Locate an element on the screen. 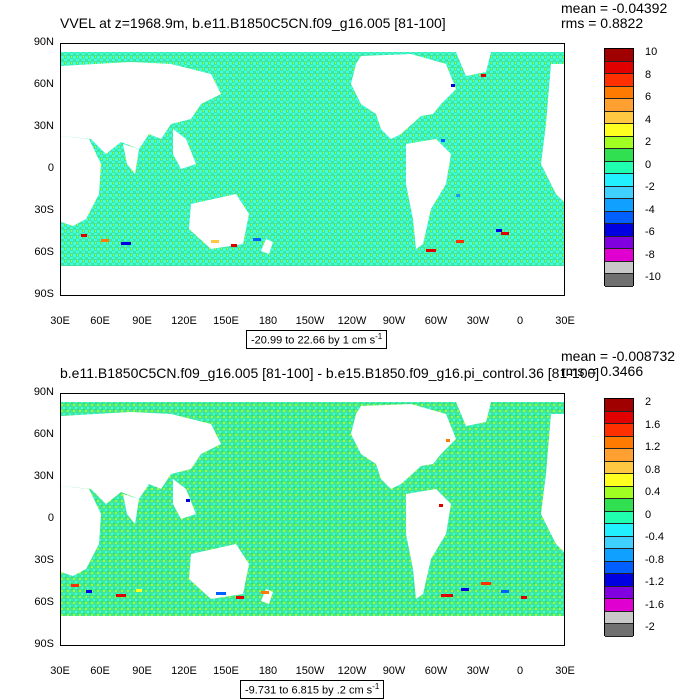 Image resolution: width=700 pixels, height=700 pixels. top-colorbar-label: 0 is located at coordinates (648, 164).